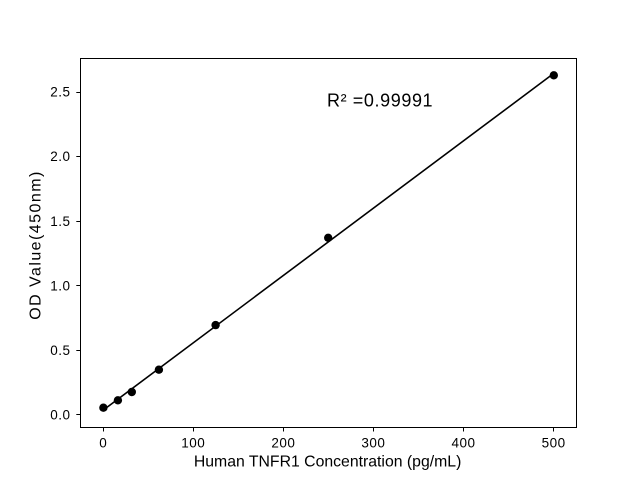 Image resolution: width=640 pixels, height=480 pixels. I want to click on svg-text: 300, so click(373, 443).